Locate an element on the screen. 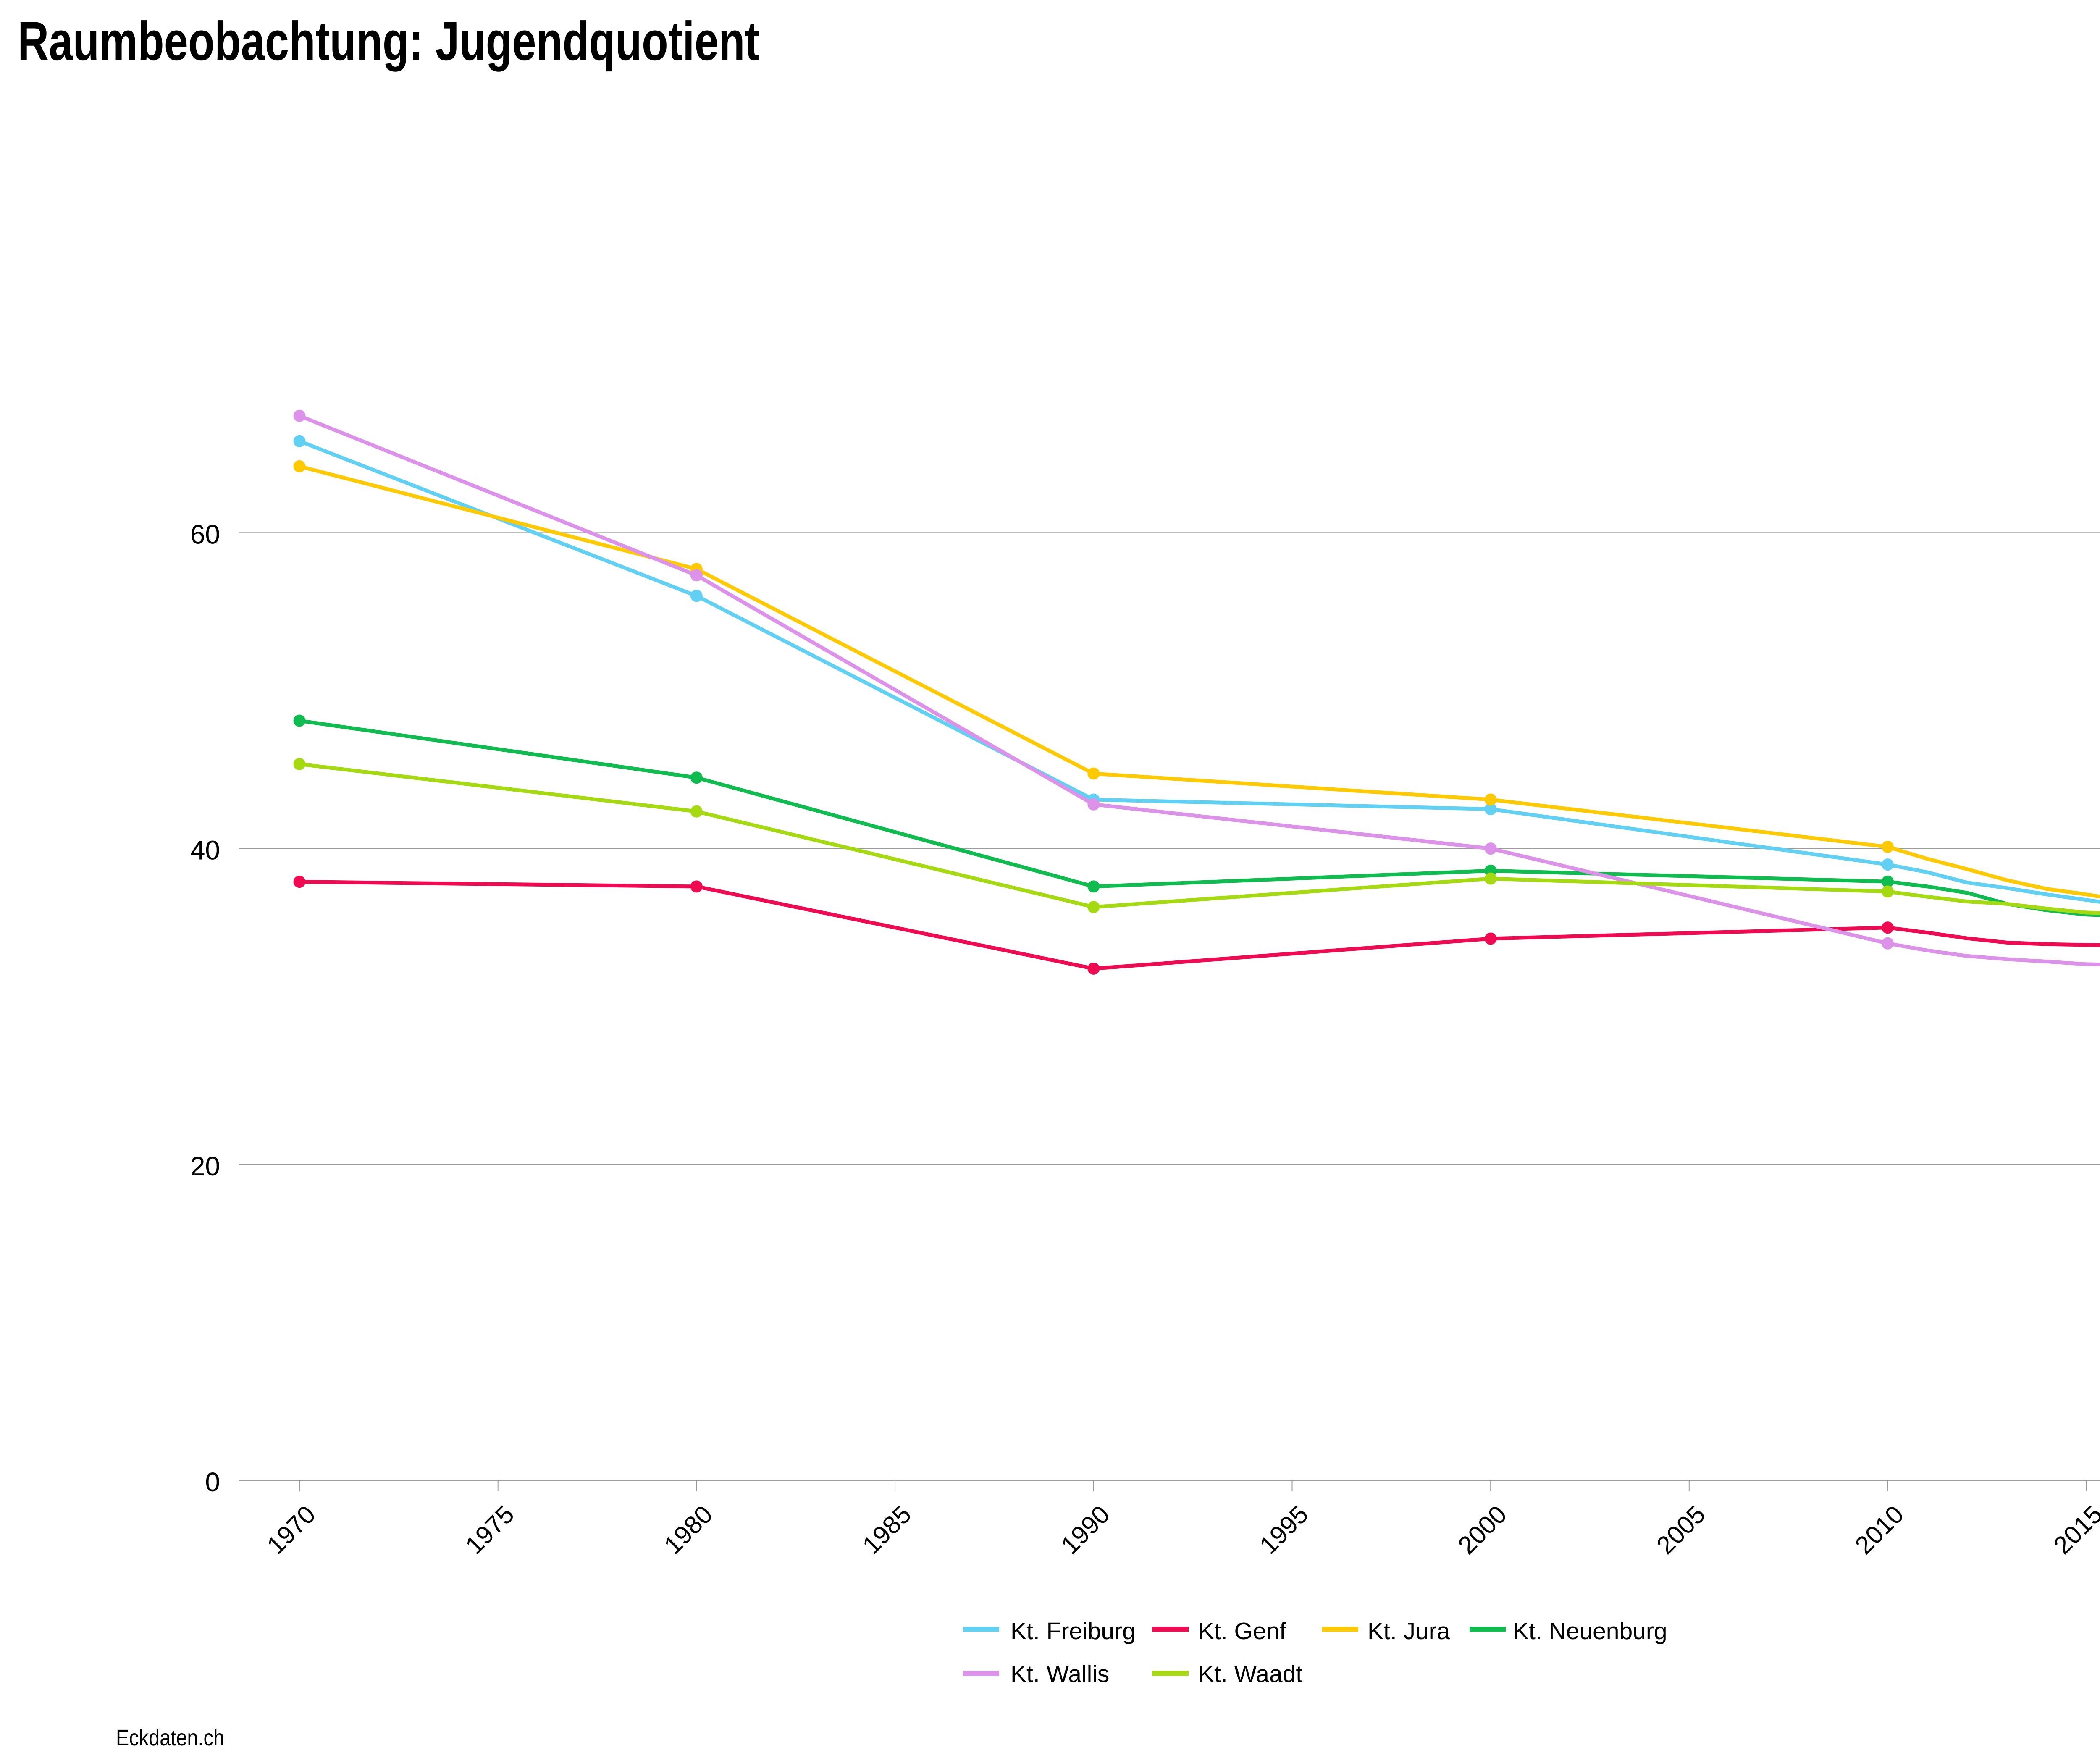 The width and height of the screenshot is (2100, 1750). svg-text: 60 is located at coordinates (205, 534).